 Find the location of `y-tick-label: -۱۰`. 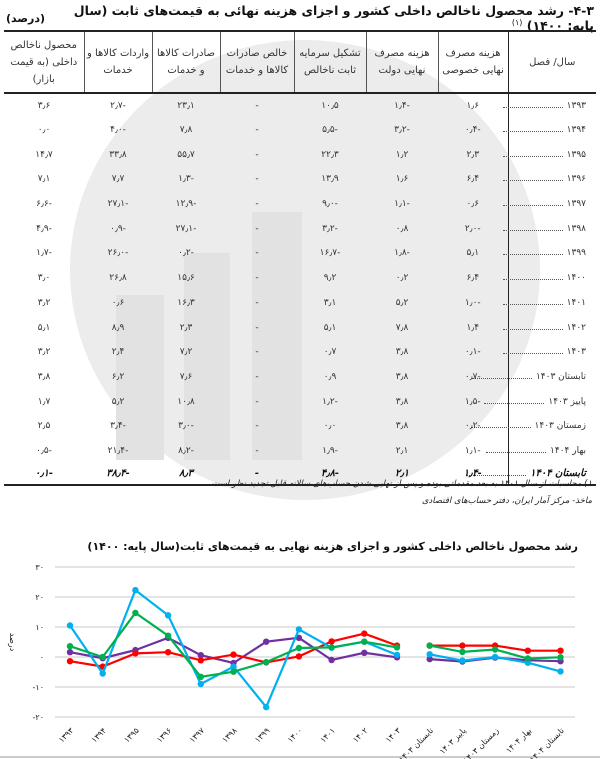

y-tick-label: -۱۰ is located at coordinates (38, 687).